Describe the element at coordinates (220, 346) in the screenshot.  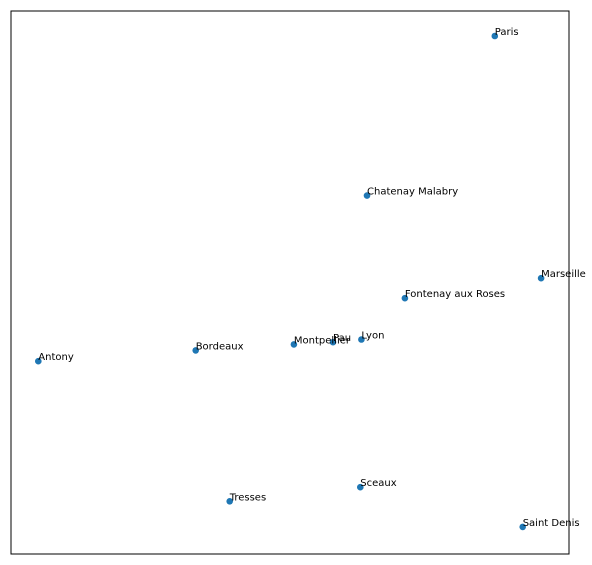
I see `point-label-bordeaux: Bordeaux` at that location.